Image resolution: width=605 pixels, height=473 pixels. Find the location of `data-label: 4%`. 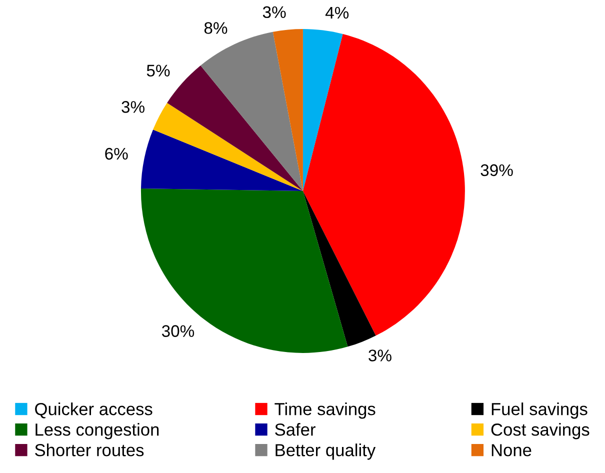

data-label: 4% is located at coordinates (337, 12).